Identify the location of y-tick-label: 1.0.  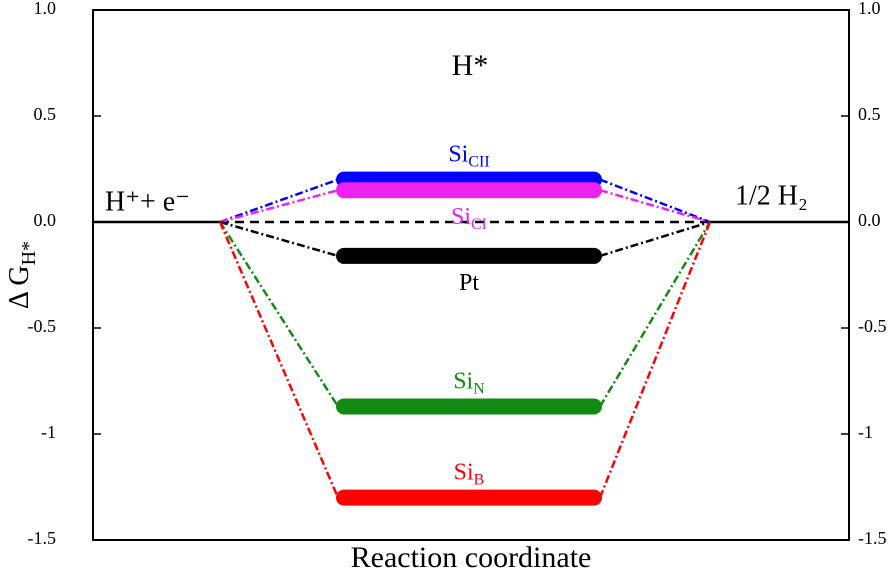
(45, 9).